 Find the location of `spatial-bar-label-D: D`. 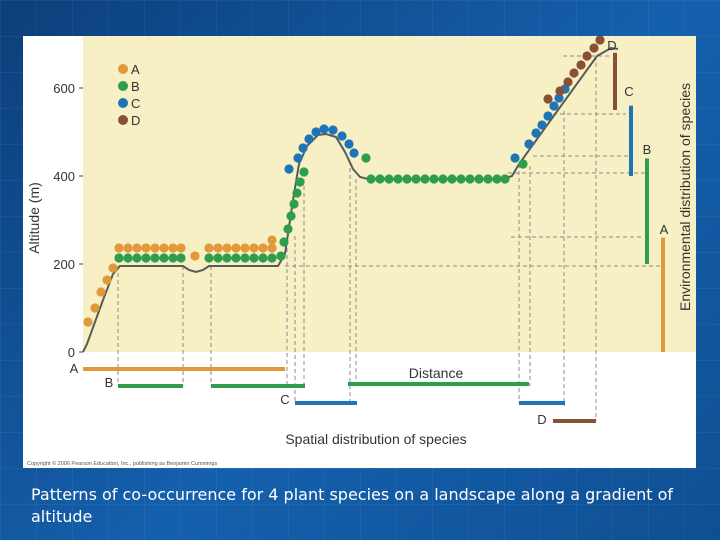

spatial-bar-label-D: D is located at coordinates (541, 419).